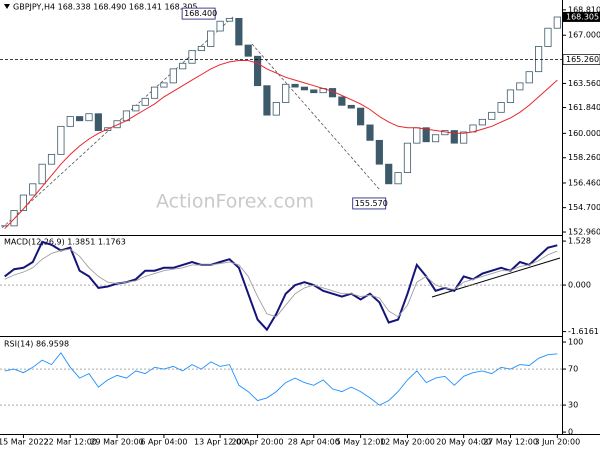  What do you see at coordinates (584, 232) in the screenshot?
I see `y-tick-label: 152.960` at bounding box center [584, 232].